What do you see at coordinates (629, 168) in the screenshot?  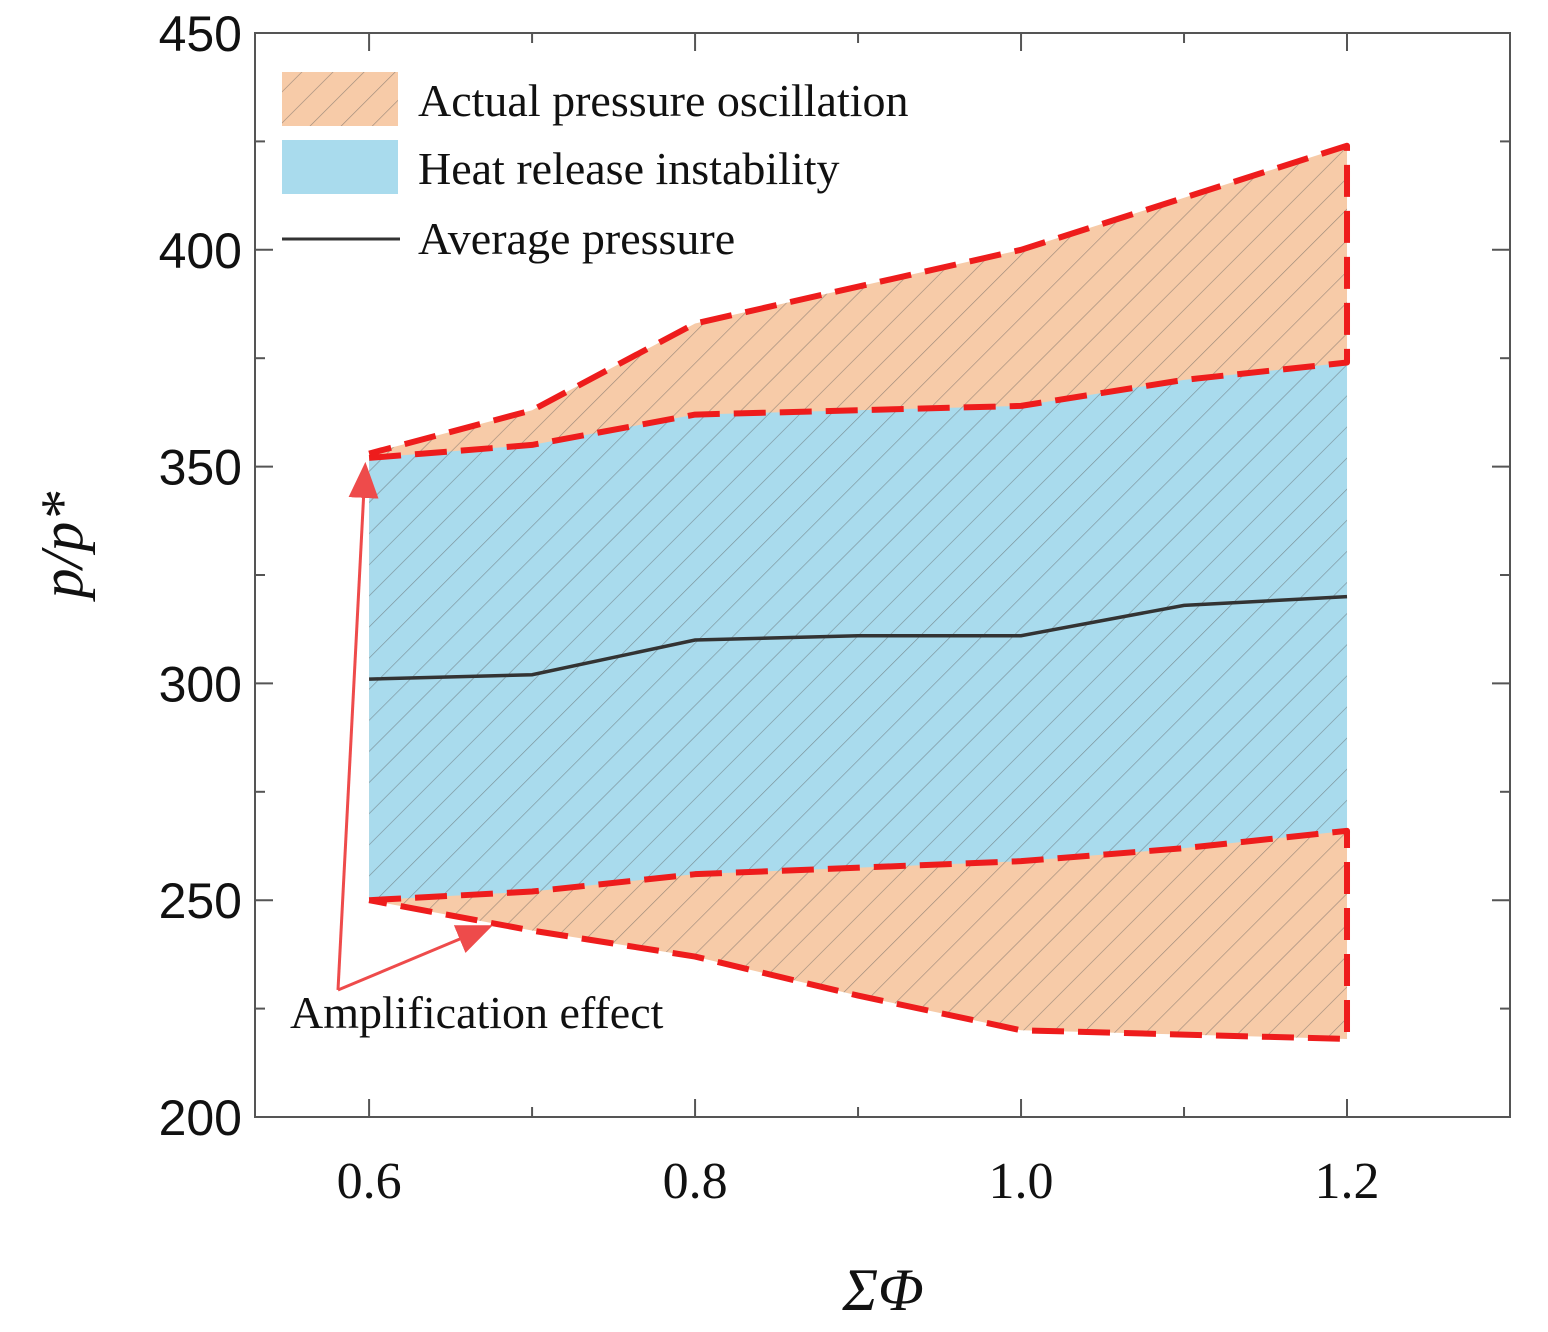 I see `legend-label-heat: Heat release instability` at bounding box center [629, 168].